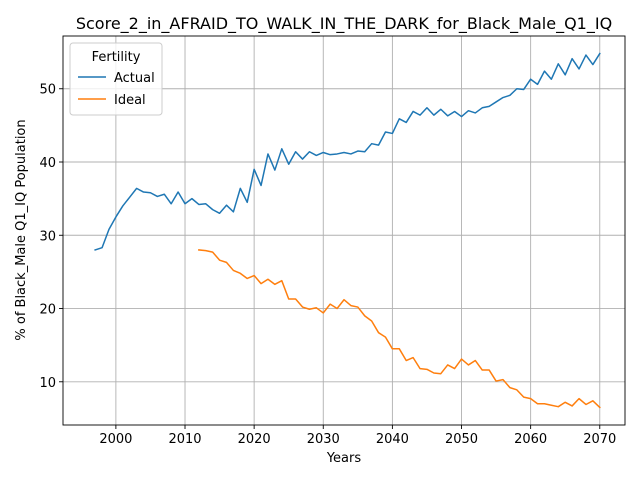 The image size is (640, 480). I want to click on legend-label-actual: Actual, so click(134, 78).